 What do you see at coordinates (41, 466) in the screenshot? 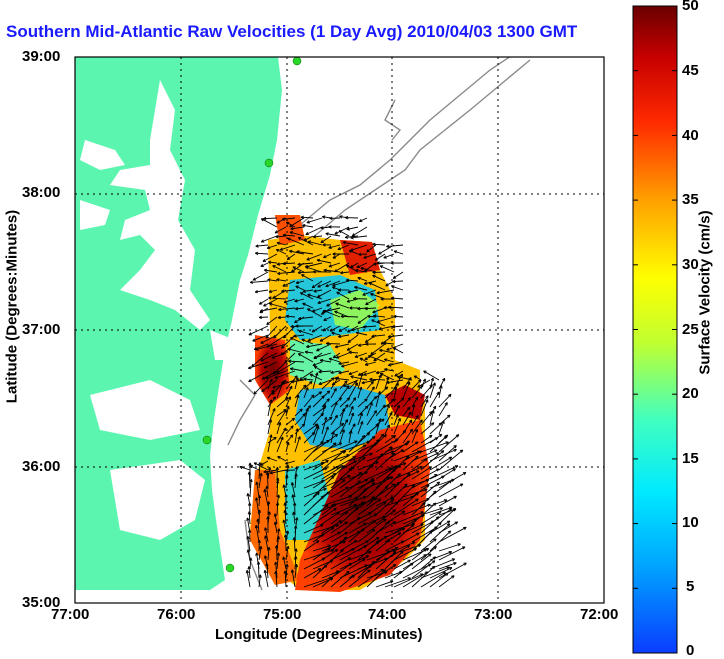
I see `y-tick-3: 36:00` at bounding box center [41, 466].